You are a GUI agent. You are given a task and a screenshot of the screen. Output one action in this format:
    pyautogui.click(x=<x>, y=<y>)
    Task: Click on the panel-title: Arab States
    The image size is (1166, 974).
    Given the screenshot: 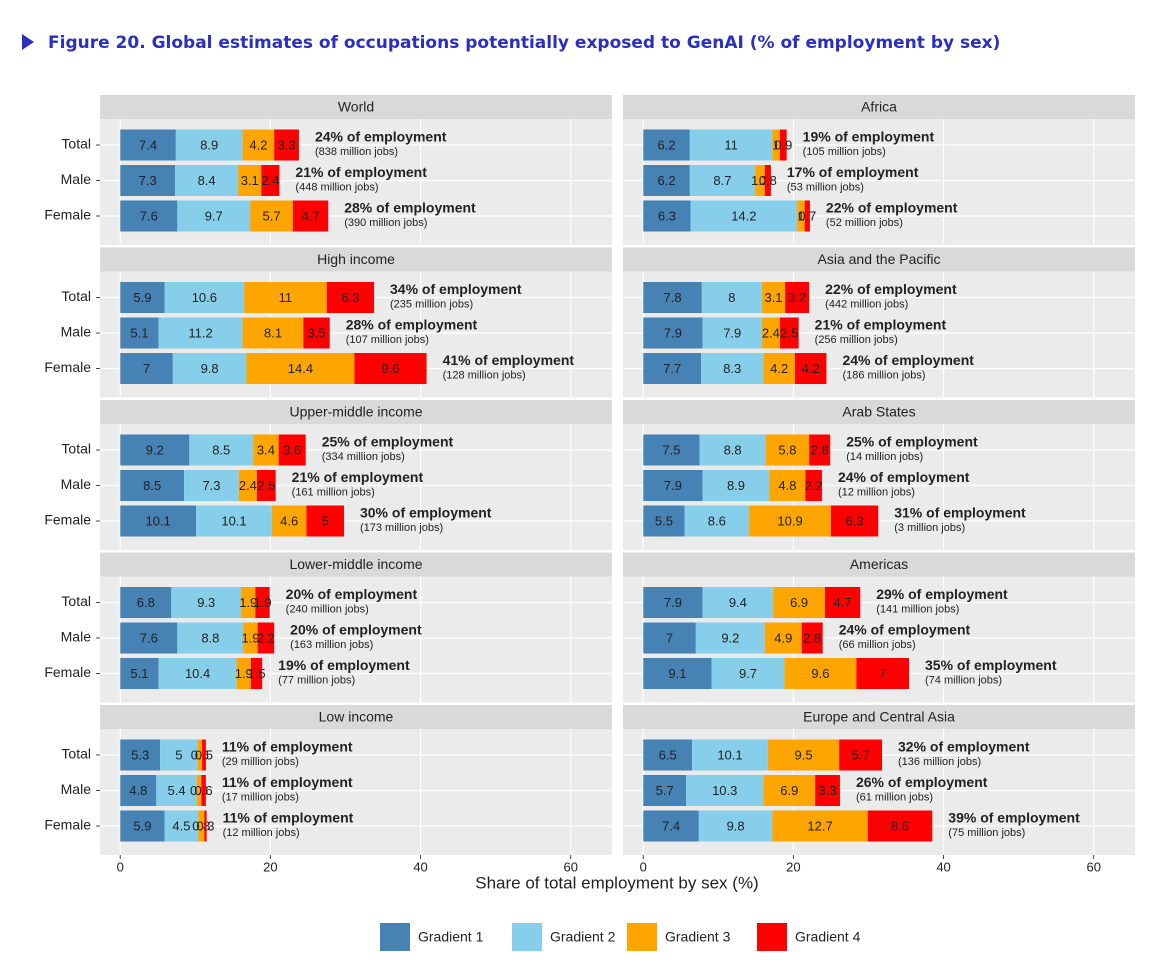 What is the action you would take?
    pyautogui.click(x=878, y=412)
    